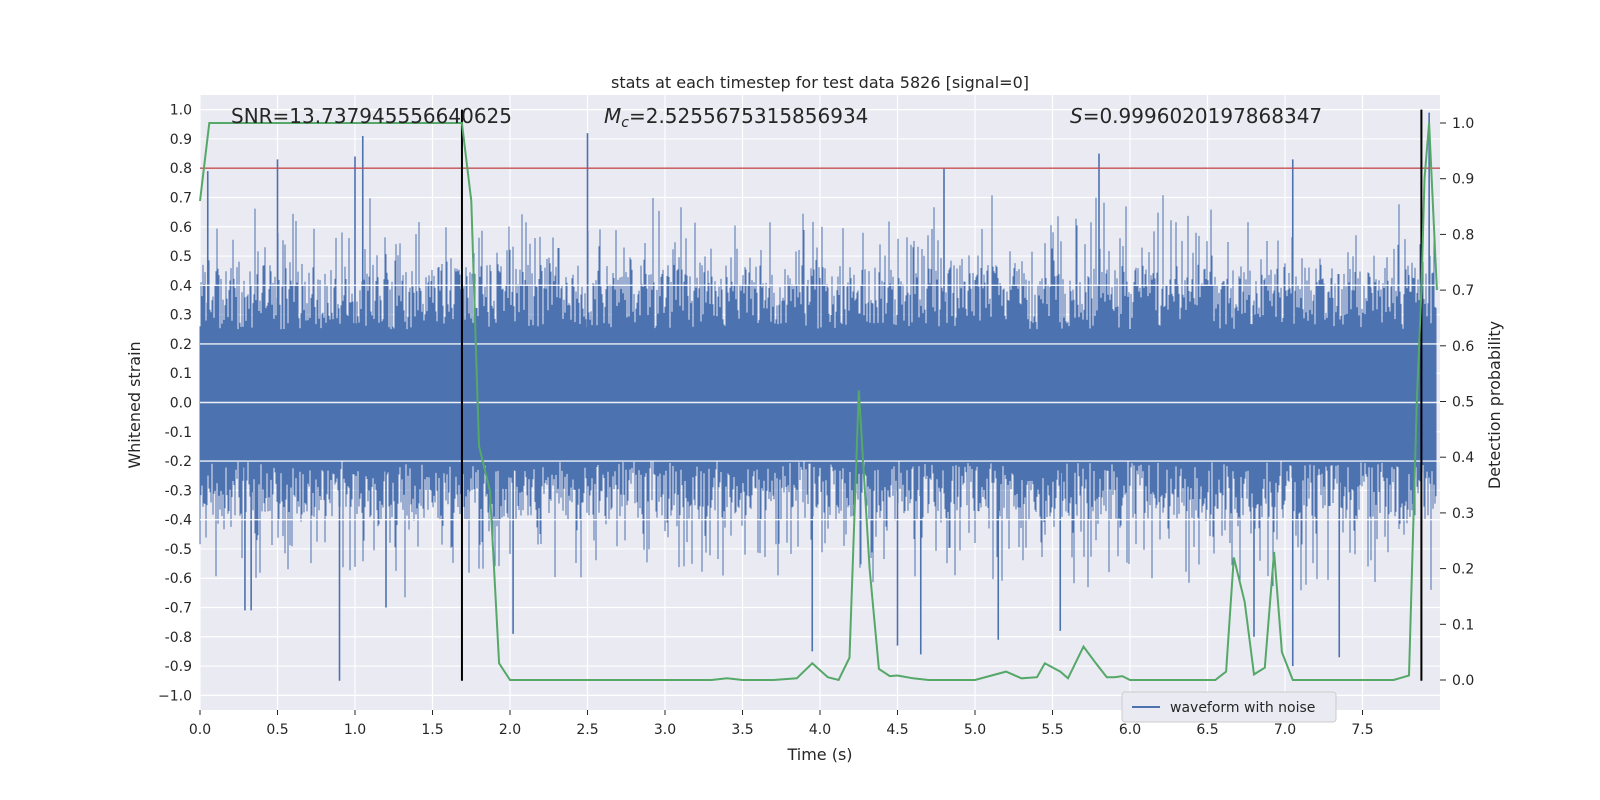 This screenshot has height=800, width=1600. What do you see at coordinates (1285, 730) in the screenshot?
I see `x-tick-label: 7.0` at bounding box center [1285, 730].